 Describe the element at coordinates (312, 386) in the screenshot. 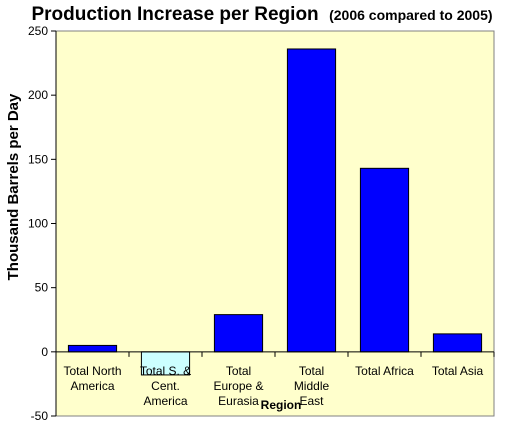

I see `category-label-3: Total Middle East` at that location.